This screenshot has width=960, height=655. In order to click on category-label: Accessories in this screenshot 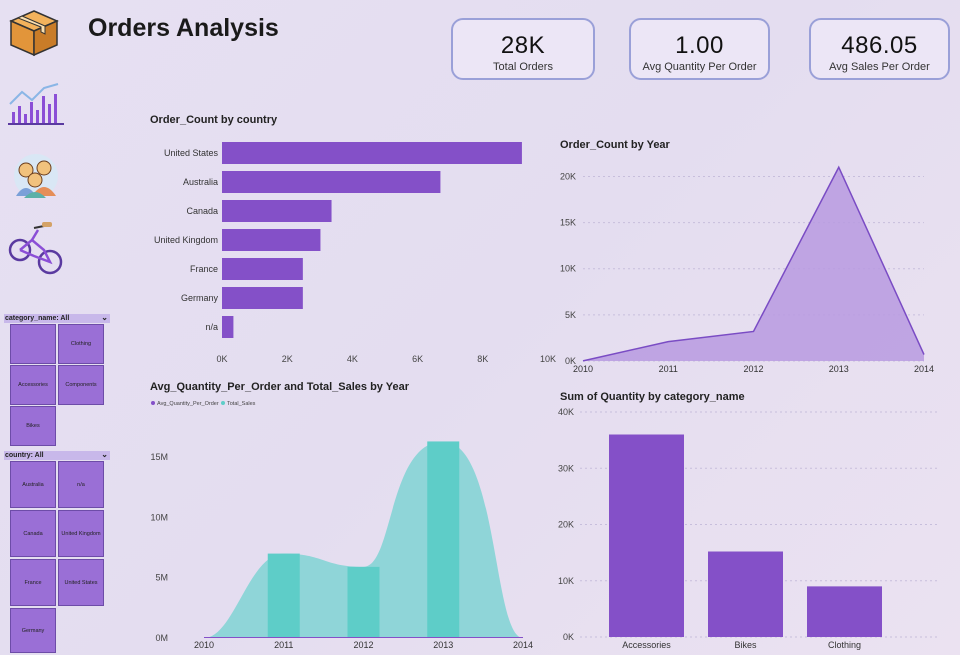, I will do `click(646, 645)`.